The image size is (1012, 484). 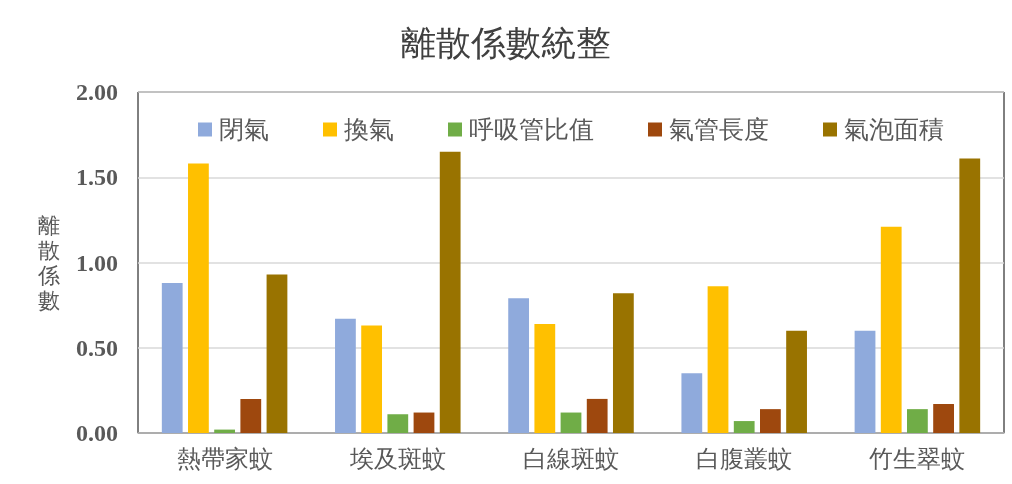 I want to click on legend-label: 換氣, so click(x=369, y=129).